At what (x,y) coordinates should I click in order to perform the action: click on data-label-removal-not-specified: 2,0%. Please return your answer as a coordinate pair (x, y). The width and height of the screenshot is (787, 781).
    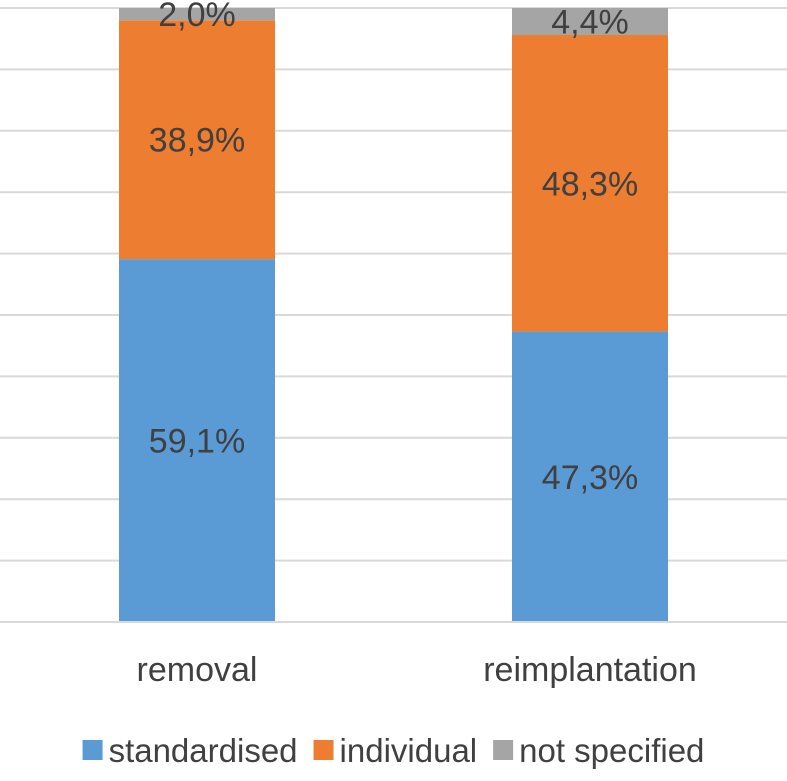
    Looking at the image, I should click on (197, 17).